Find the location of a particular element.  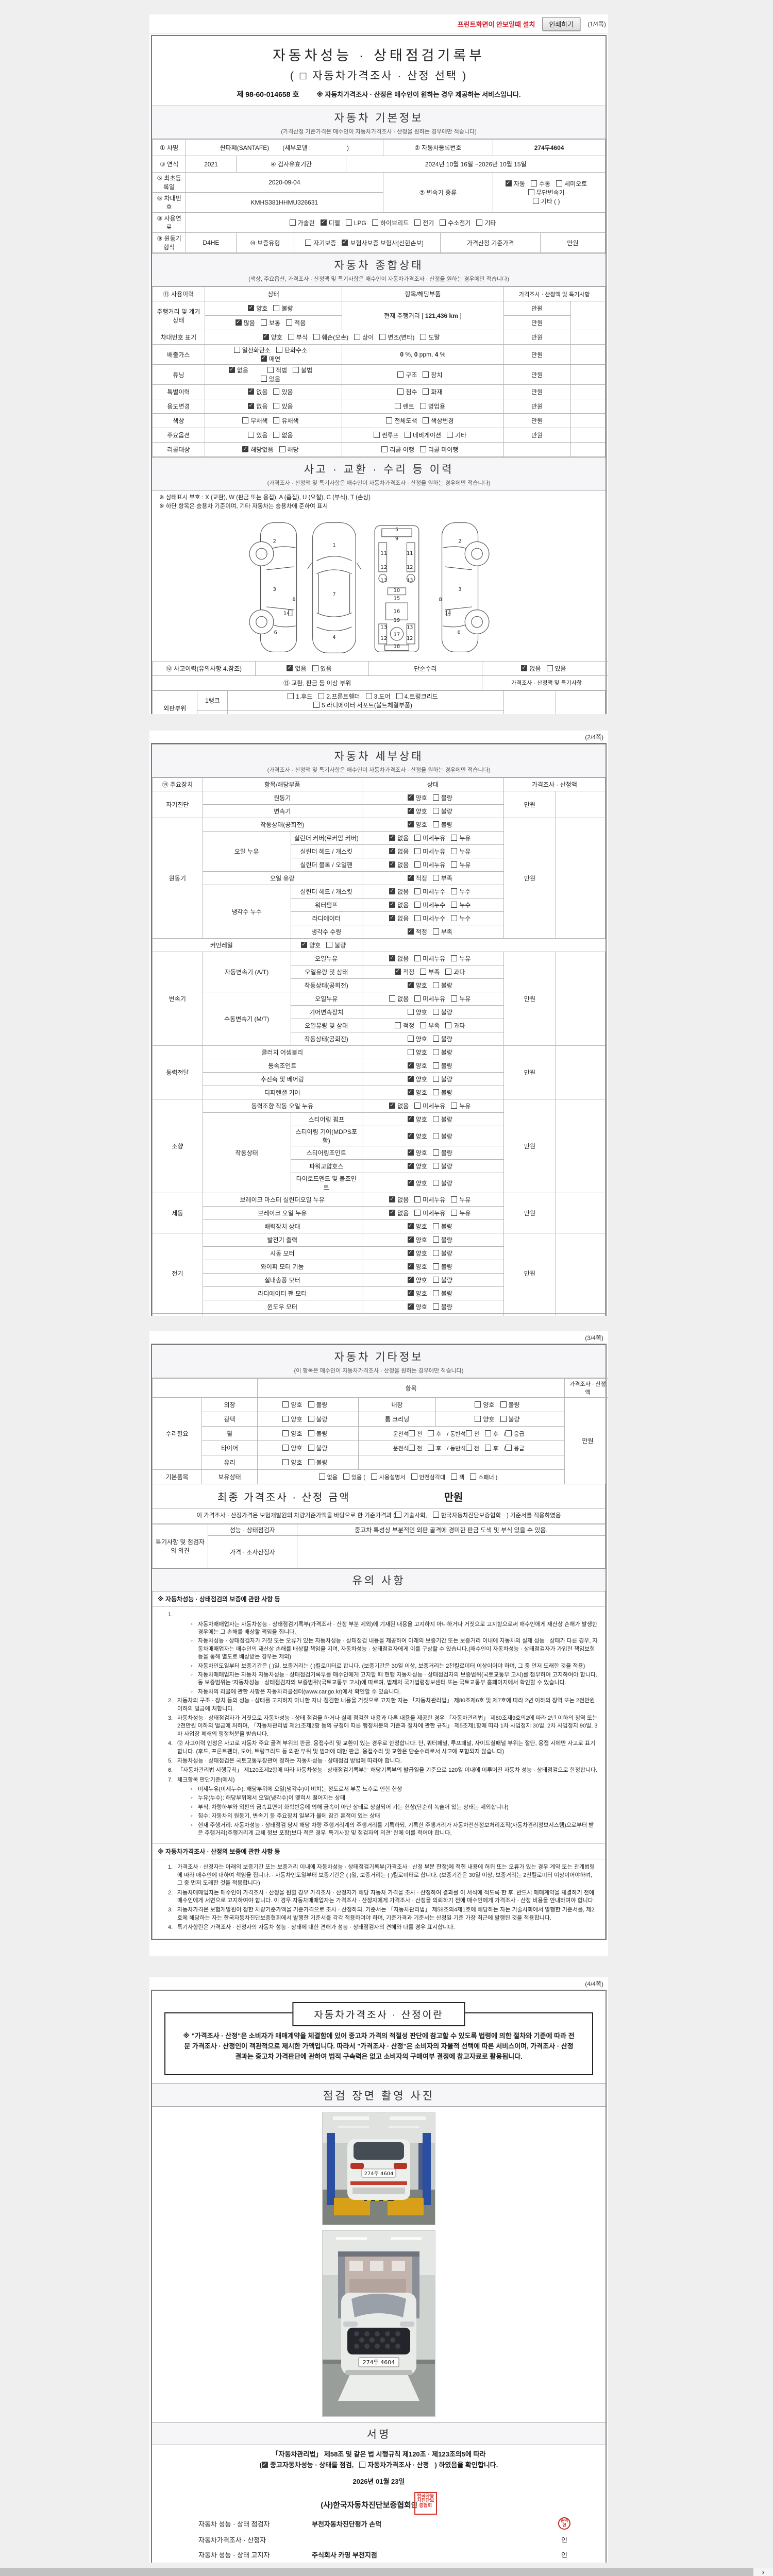

print-button: 인쇄하기 is located at coordinates (562, 23).